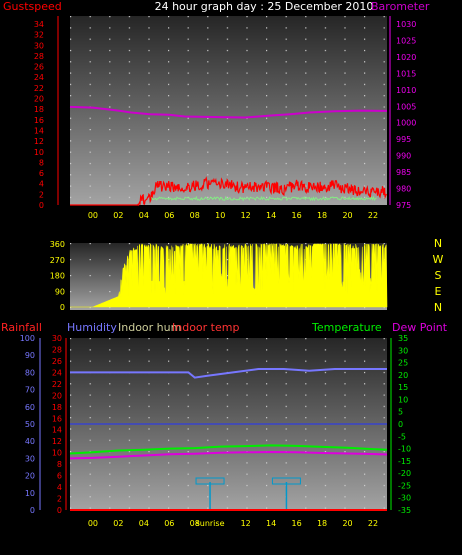 The width and height of the screenshot is (462, 555). I want to click on indoor-hum-label: Indoor hum, so click(149, 327).